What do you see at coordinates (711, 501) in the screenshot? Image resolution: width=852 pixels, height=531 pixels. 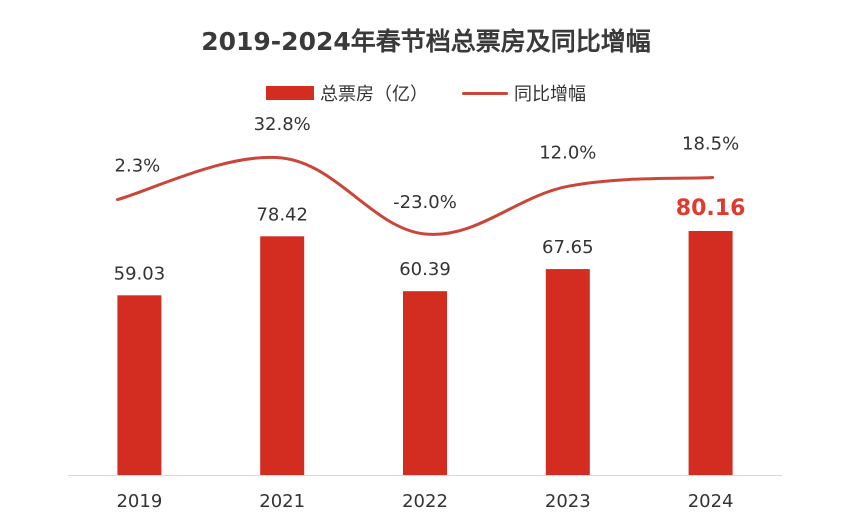 I see `x-tick-label-2024: 2024` at bounding box center [711, 501].